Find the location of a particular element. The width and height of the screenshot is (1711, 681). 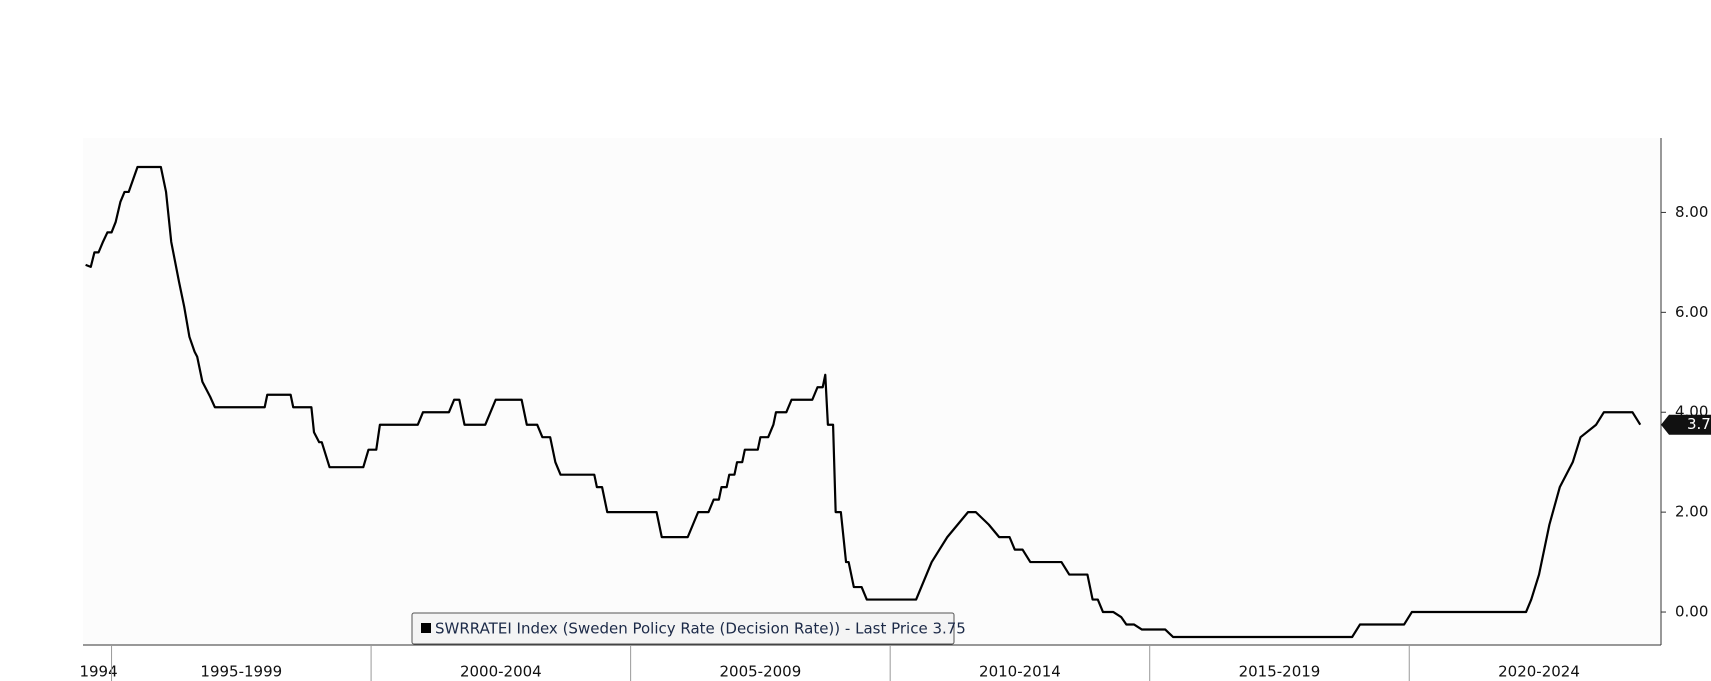

y-tick-label: 2.00 is located at coordinates (1691, 512).